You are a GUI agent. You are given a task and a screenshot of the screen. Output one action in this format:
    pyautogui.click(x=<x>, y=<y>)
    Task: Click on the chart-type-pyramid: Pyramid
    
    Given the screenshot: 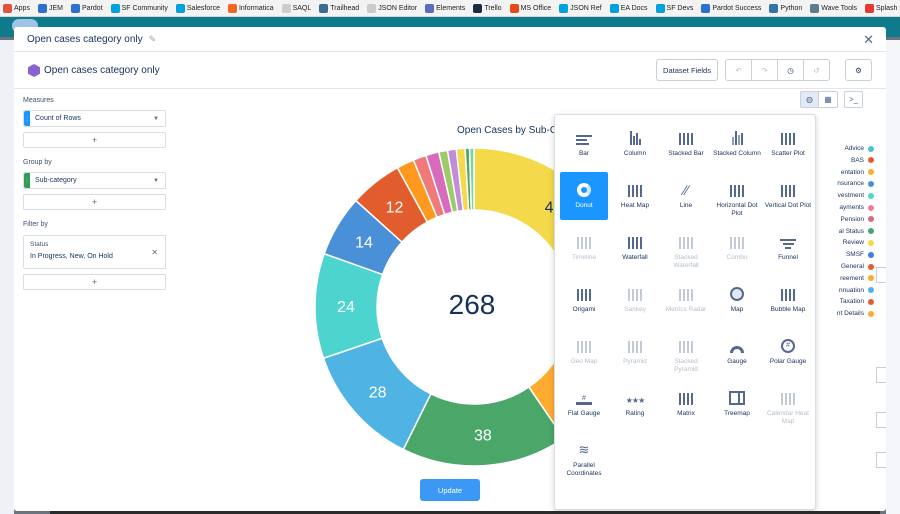 What is the action you would take?
    pyautogui.click(x=635, y=352)
    